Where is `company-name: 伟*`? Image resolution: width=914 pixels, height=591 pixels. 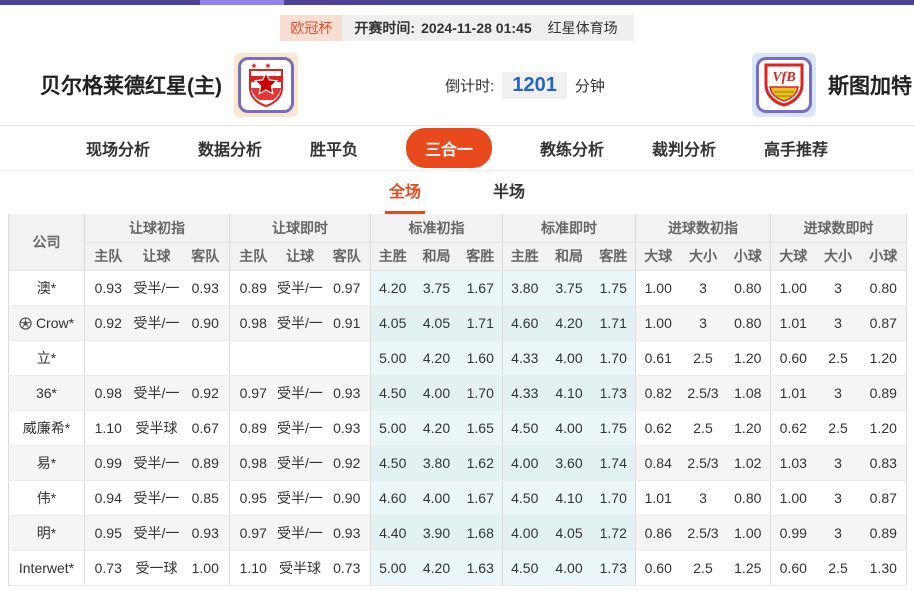
company-name: 伟* is located at coordinates (46, 497).